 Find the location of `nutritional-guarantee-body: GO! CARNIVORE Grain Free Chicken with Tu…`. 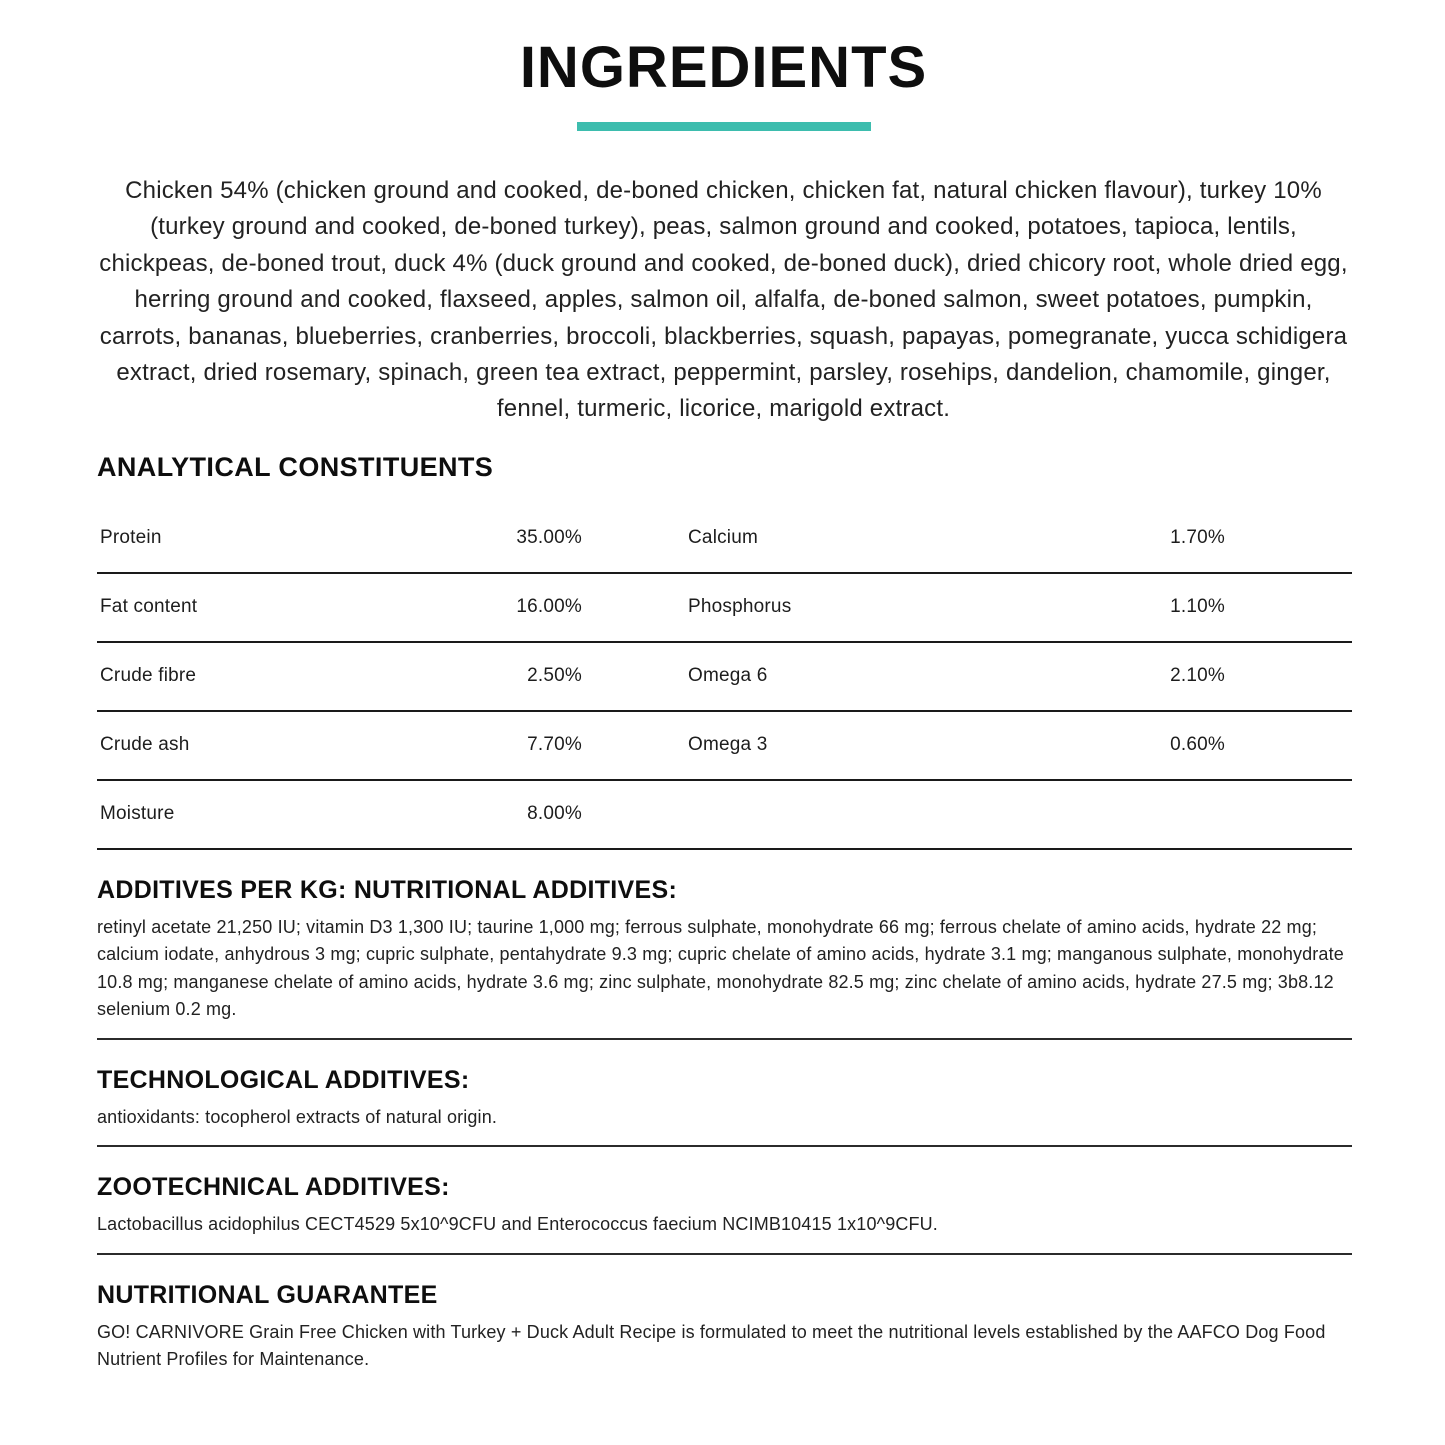

nutritional-guarantee-body: GO! CARNIVORE Grain Free Chicken with Tu… is located at coordinates (711, 1345).